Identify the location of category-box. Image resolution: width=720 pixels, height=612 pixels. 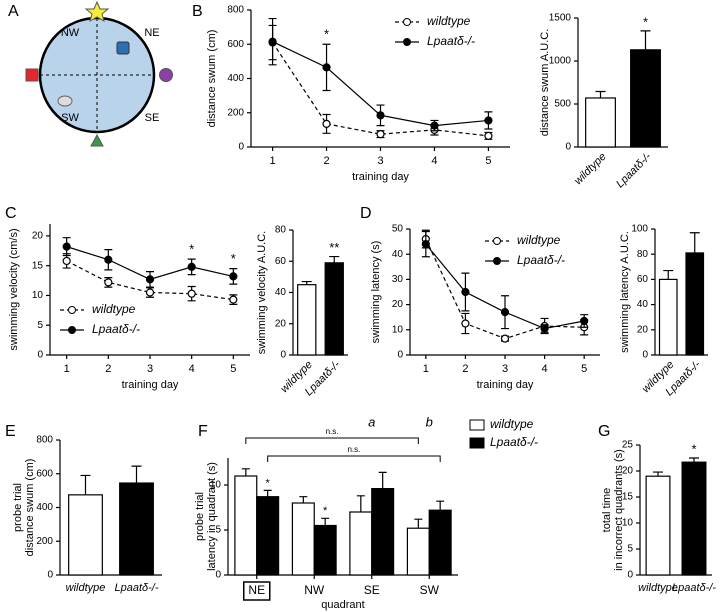
(257, 591).